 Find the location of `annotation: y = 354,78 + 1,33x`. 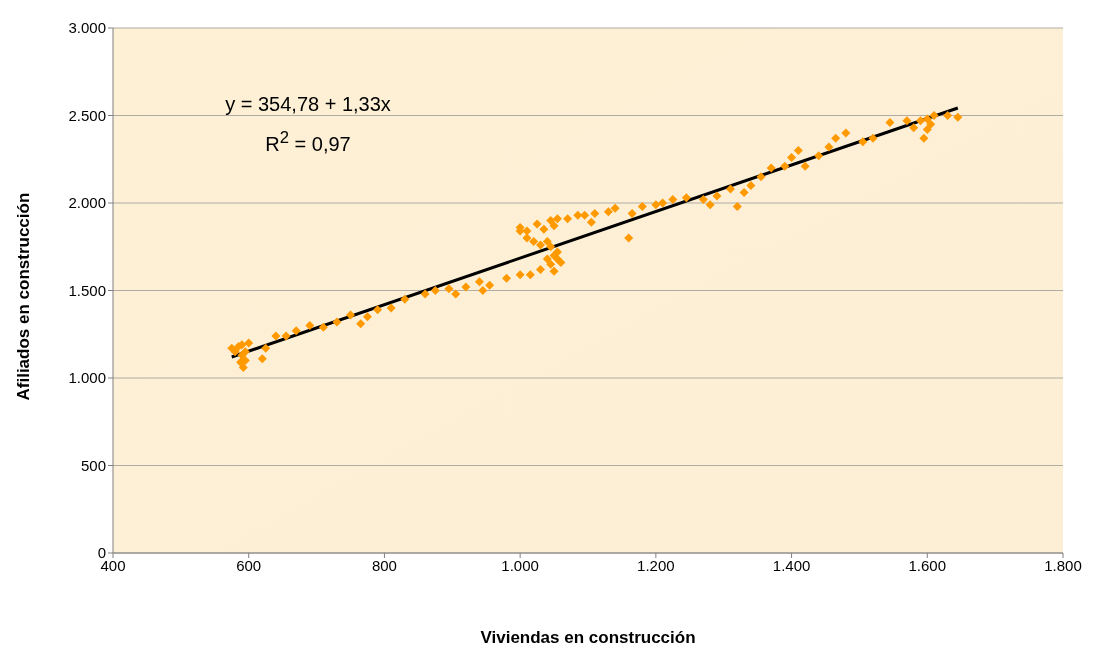

annotation: y = 354,78 + 1,33x is located at coordinates (308, 104).